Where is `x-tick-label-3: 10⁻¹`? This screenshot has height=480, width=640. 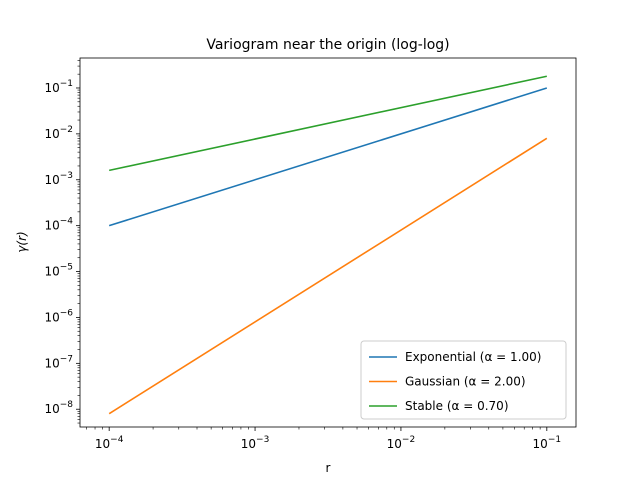
x-tick-label-3: 10⁻¹ is located at coordinates (547, 443).